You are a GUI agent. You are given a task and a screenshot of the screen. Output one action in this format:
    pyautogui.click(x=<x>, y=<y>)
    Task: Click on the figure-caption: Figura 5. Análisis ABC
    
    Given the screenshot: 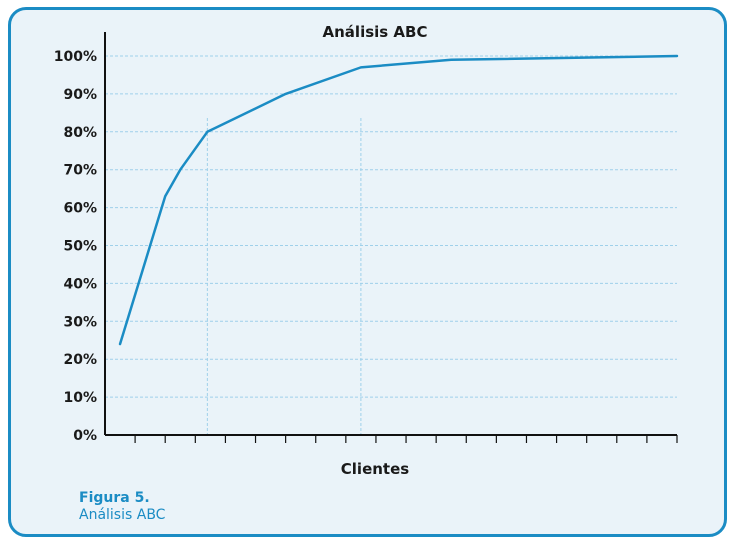 What is the action you would take?
    pyautogui.click(x=122, y=507)
    